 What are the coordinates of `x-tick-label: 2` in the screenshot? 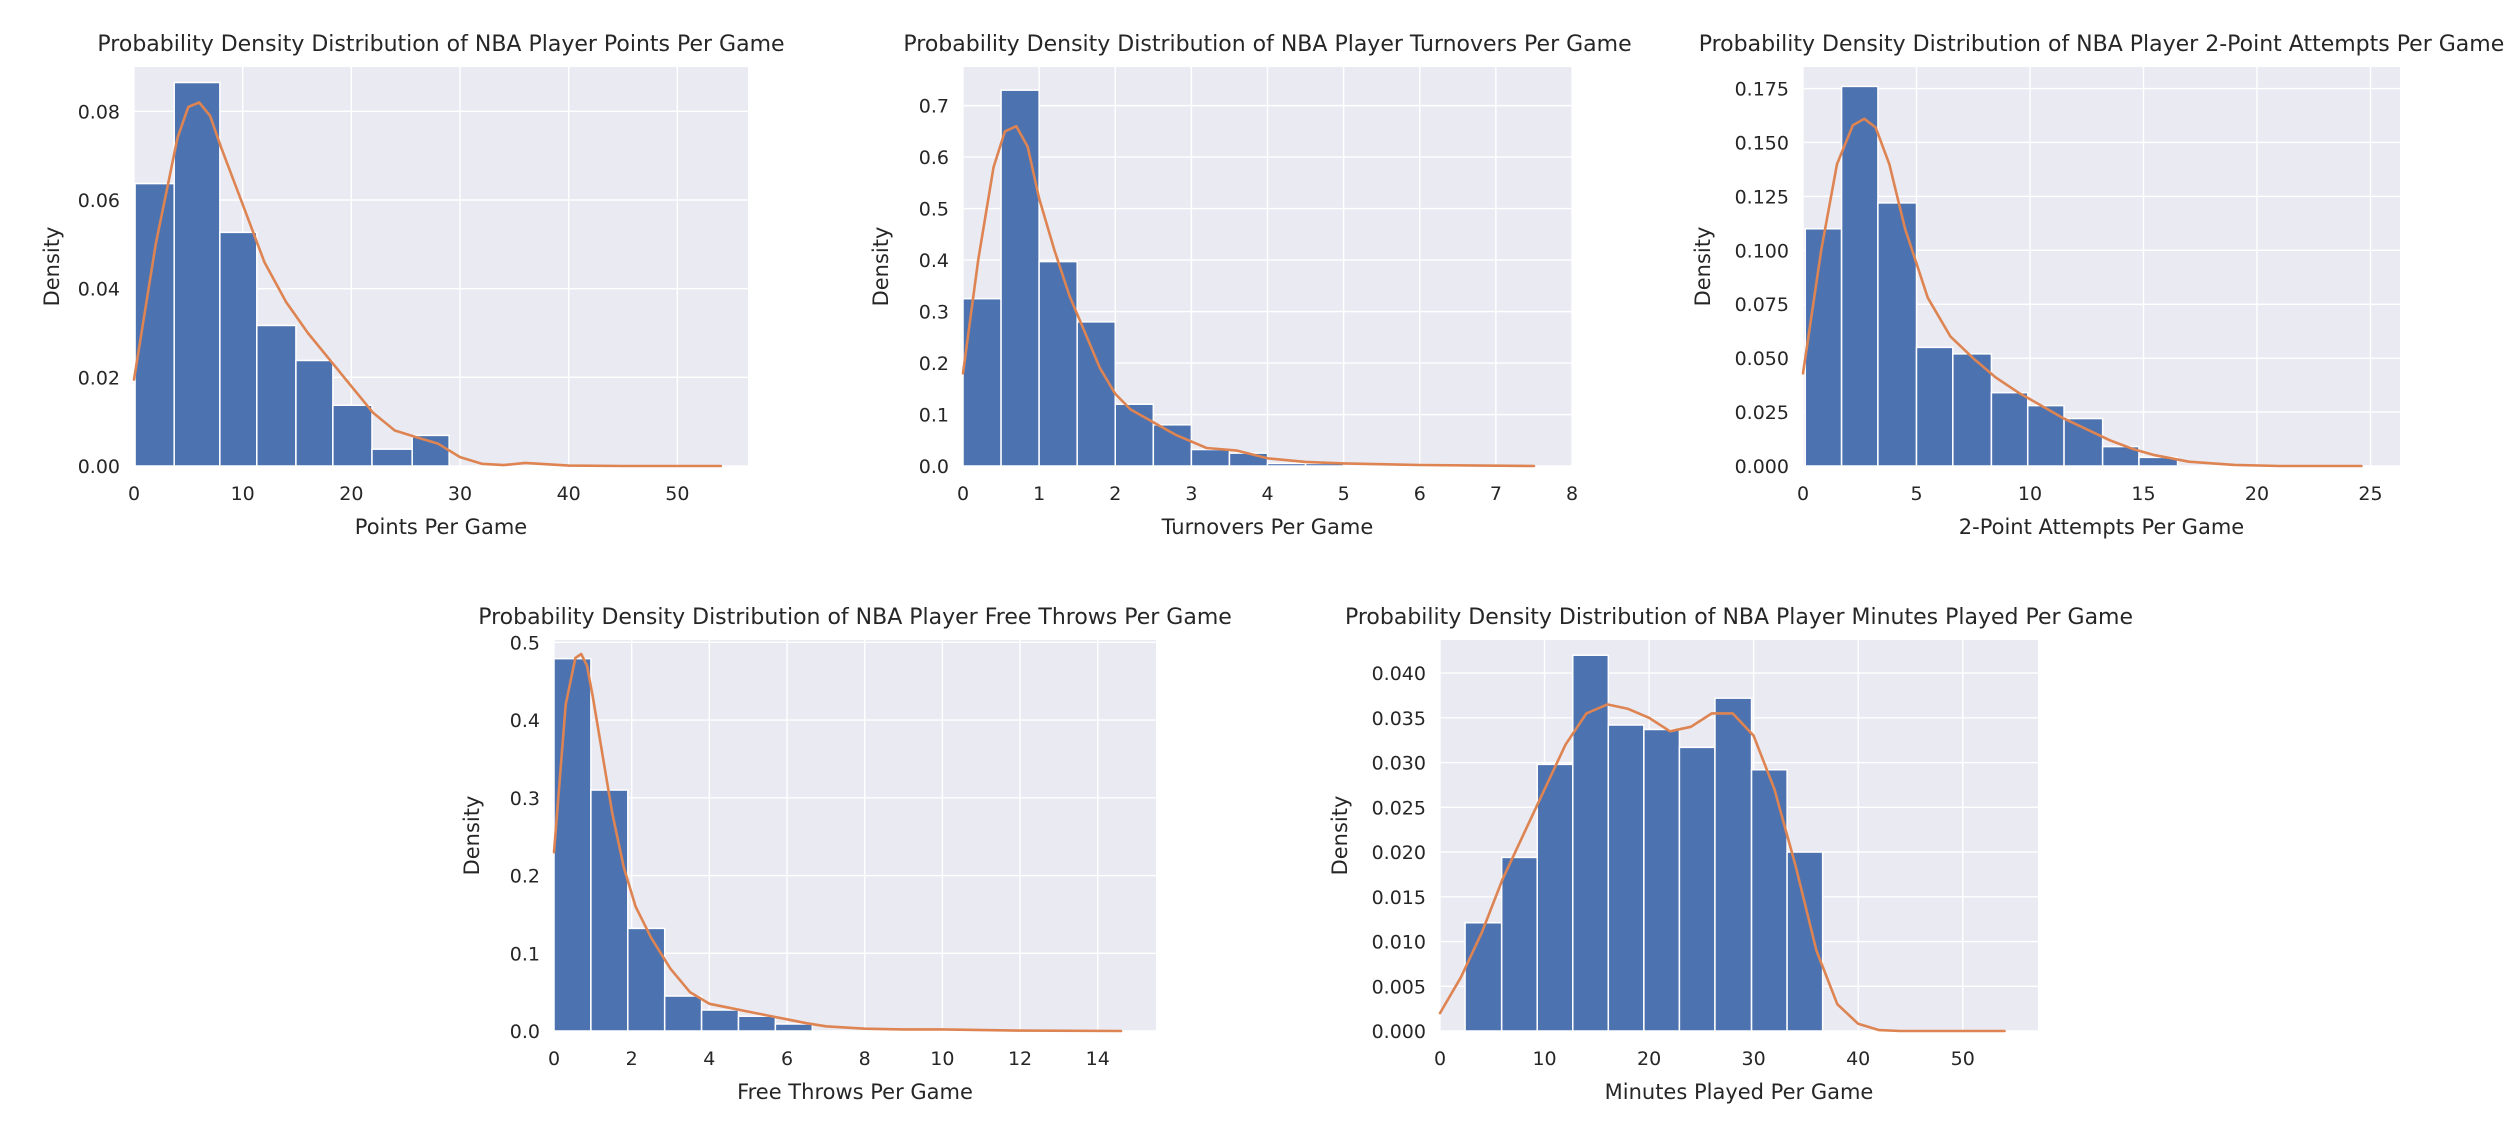 It's located at (1115, 494).